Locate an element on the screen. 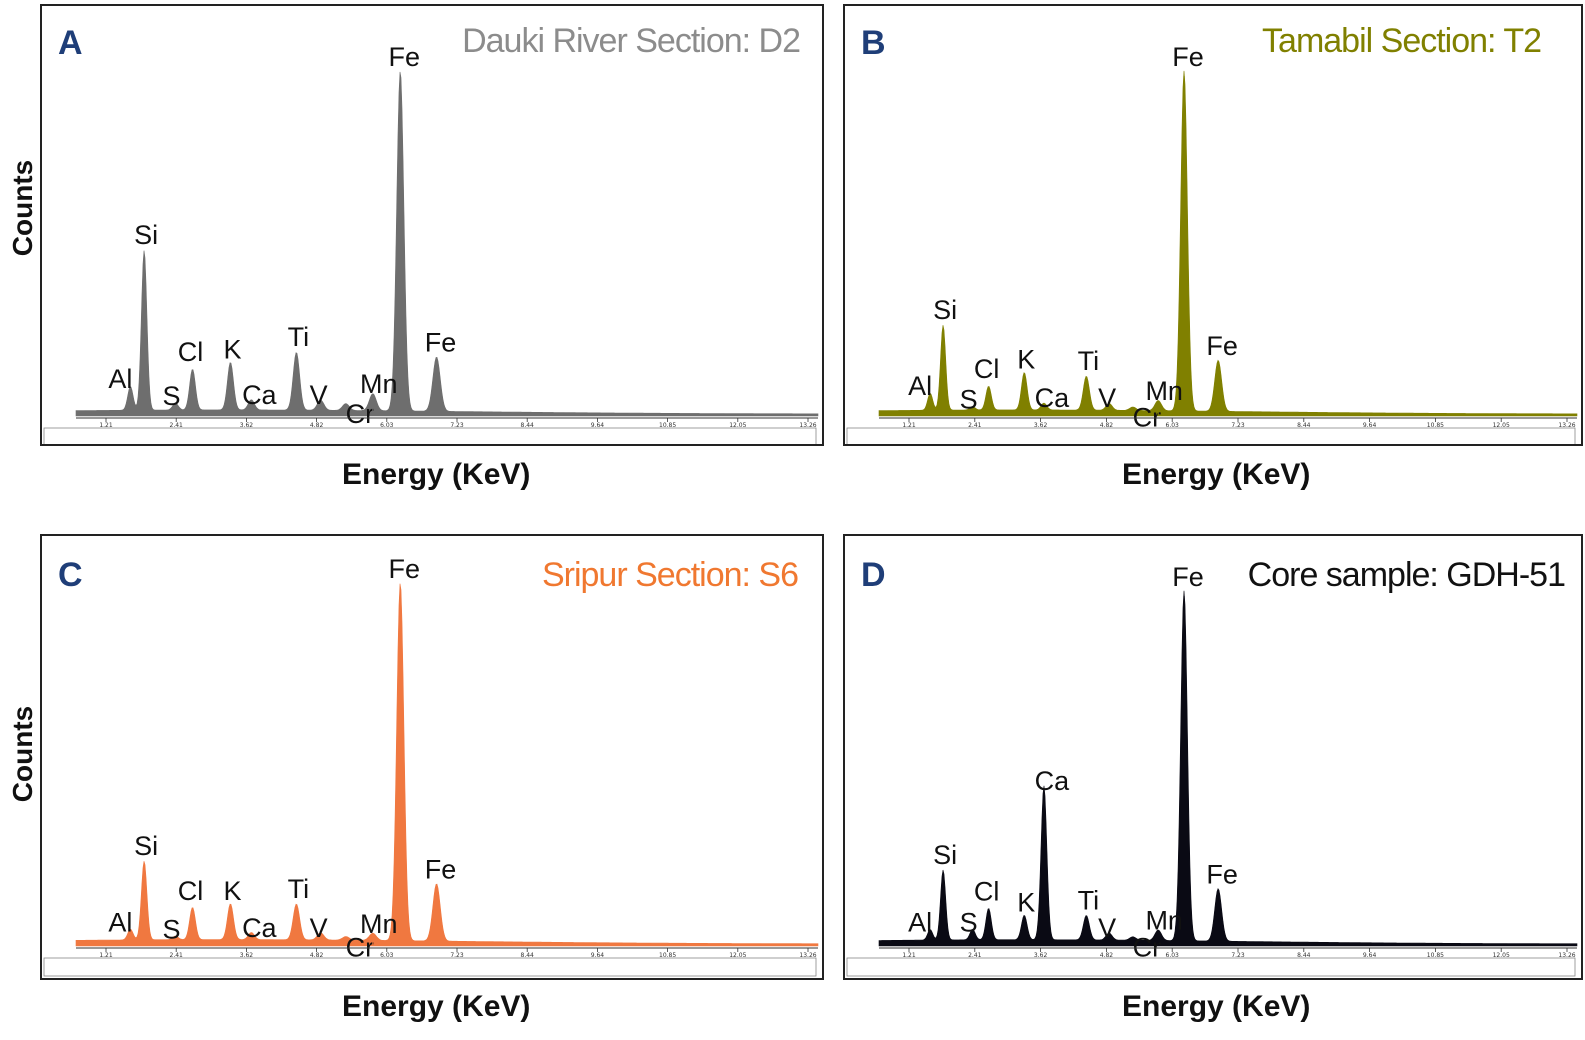  spectrum-area is located at coordinates (1228, 243).